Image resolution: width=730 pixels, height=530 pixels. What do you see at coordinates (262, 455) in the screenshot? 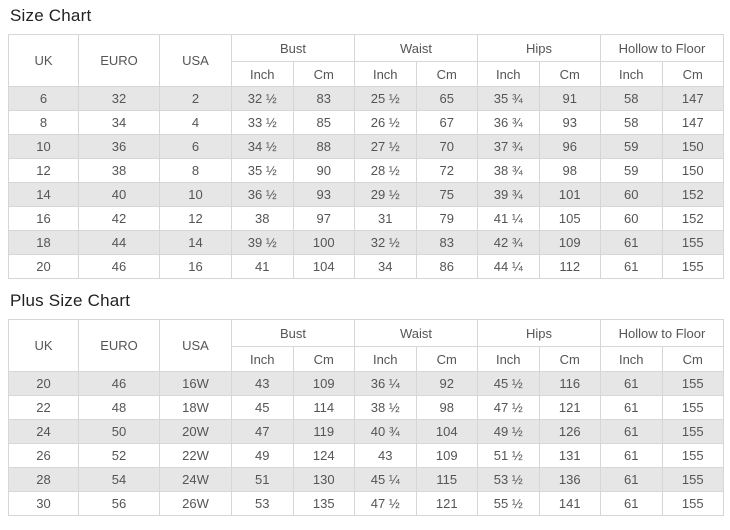
I see `table-cell: 49` at bounding box center [262, 455].